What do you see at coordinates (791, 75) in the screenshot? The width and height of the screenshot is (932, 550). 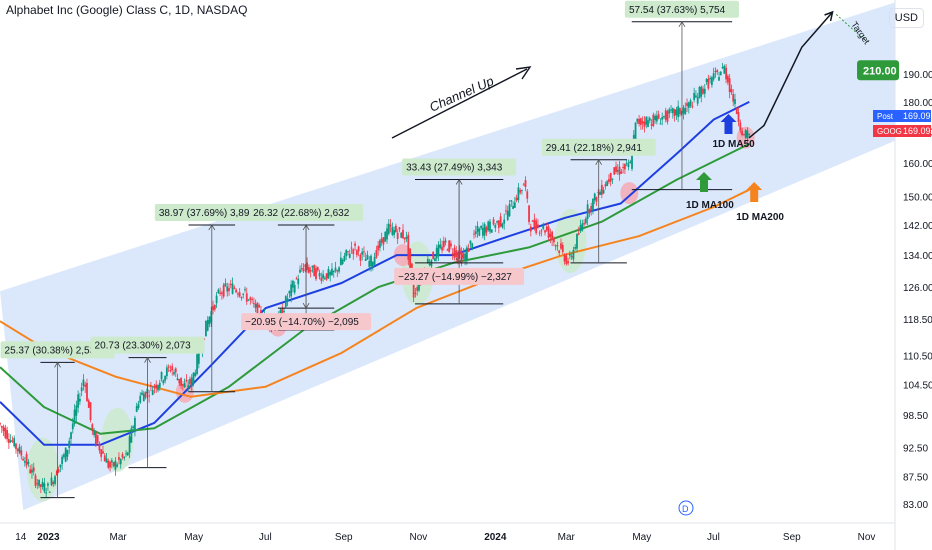 I see `projection-path` at bounding box center [791, 75].